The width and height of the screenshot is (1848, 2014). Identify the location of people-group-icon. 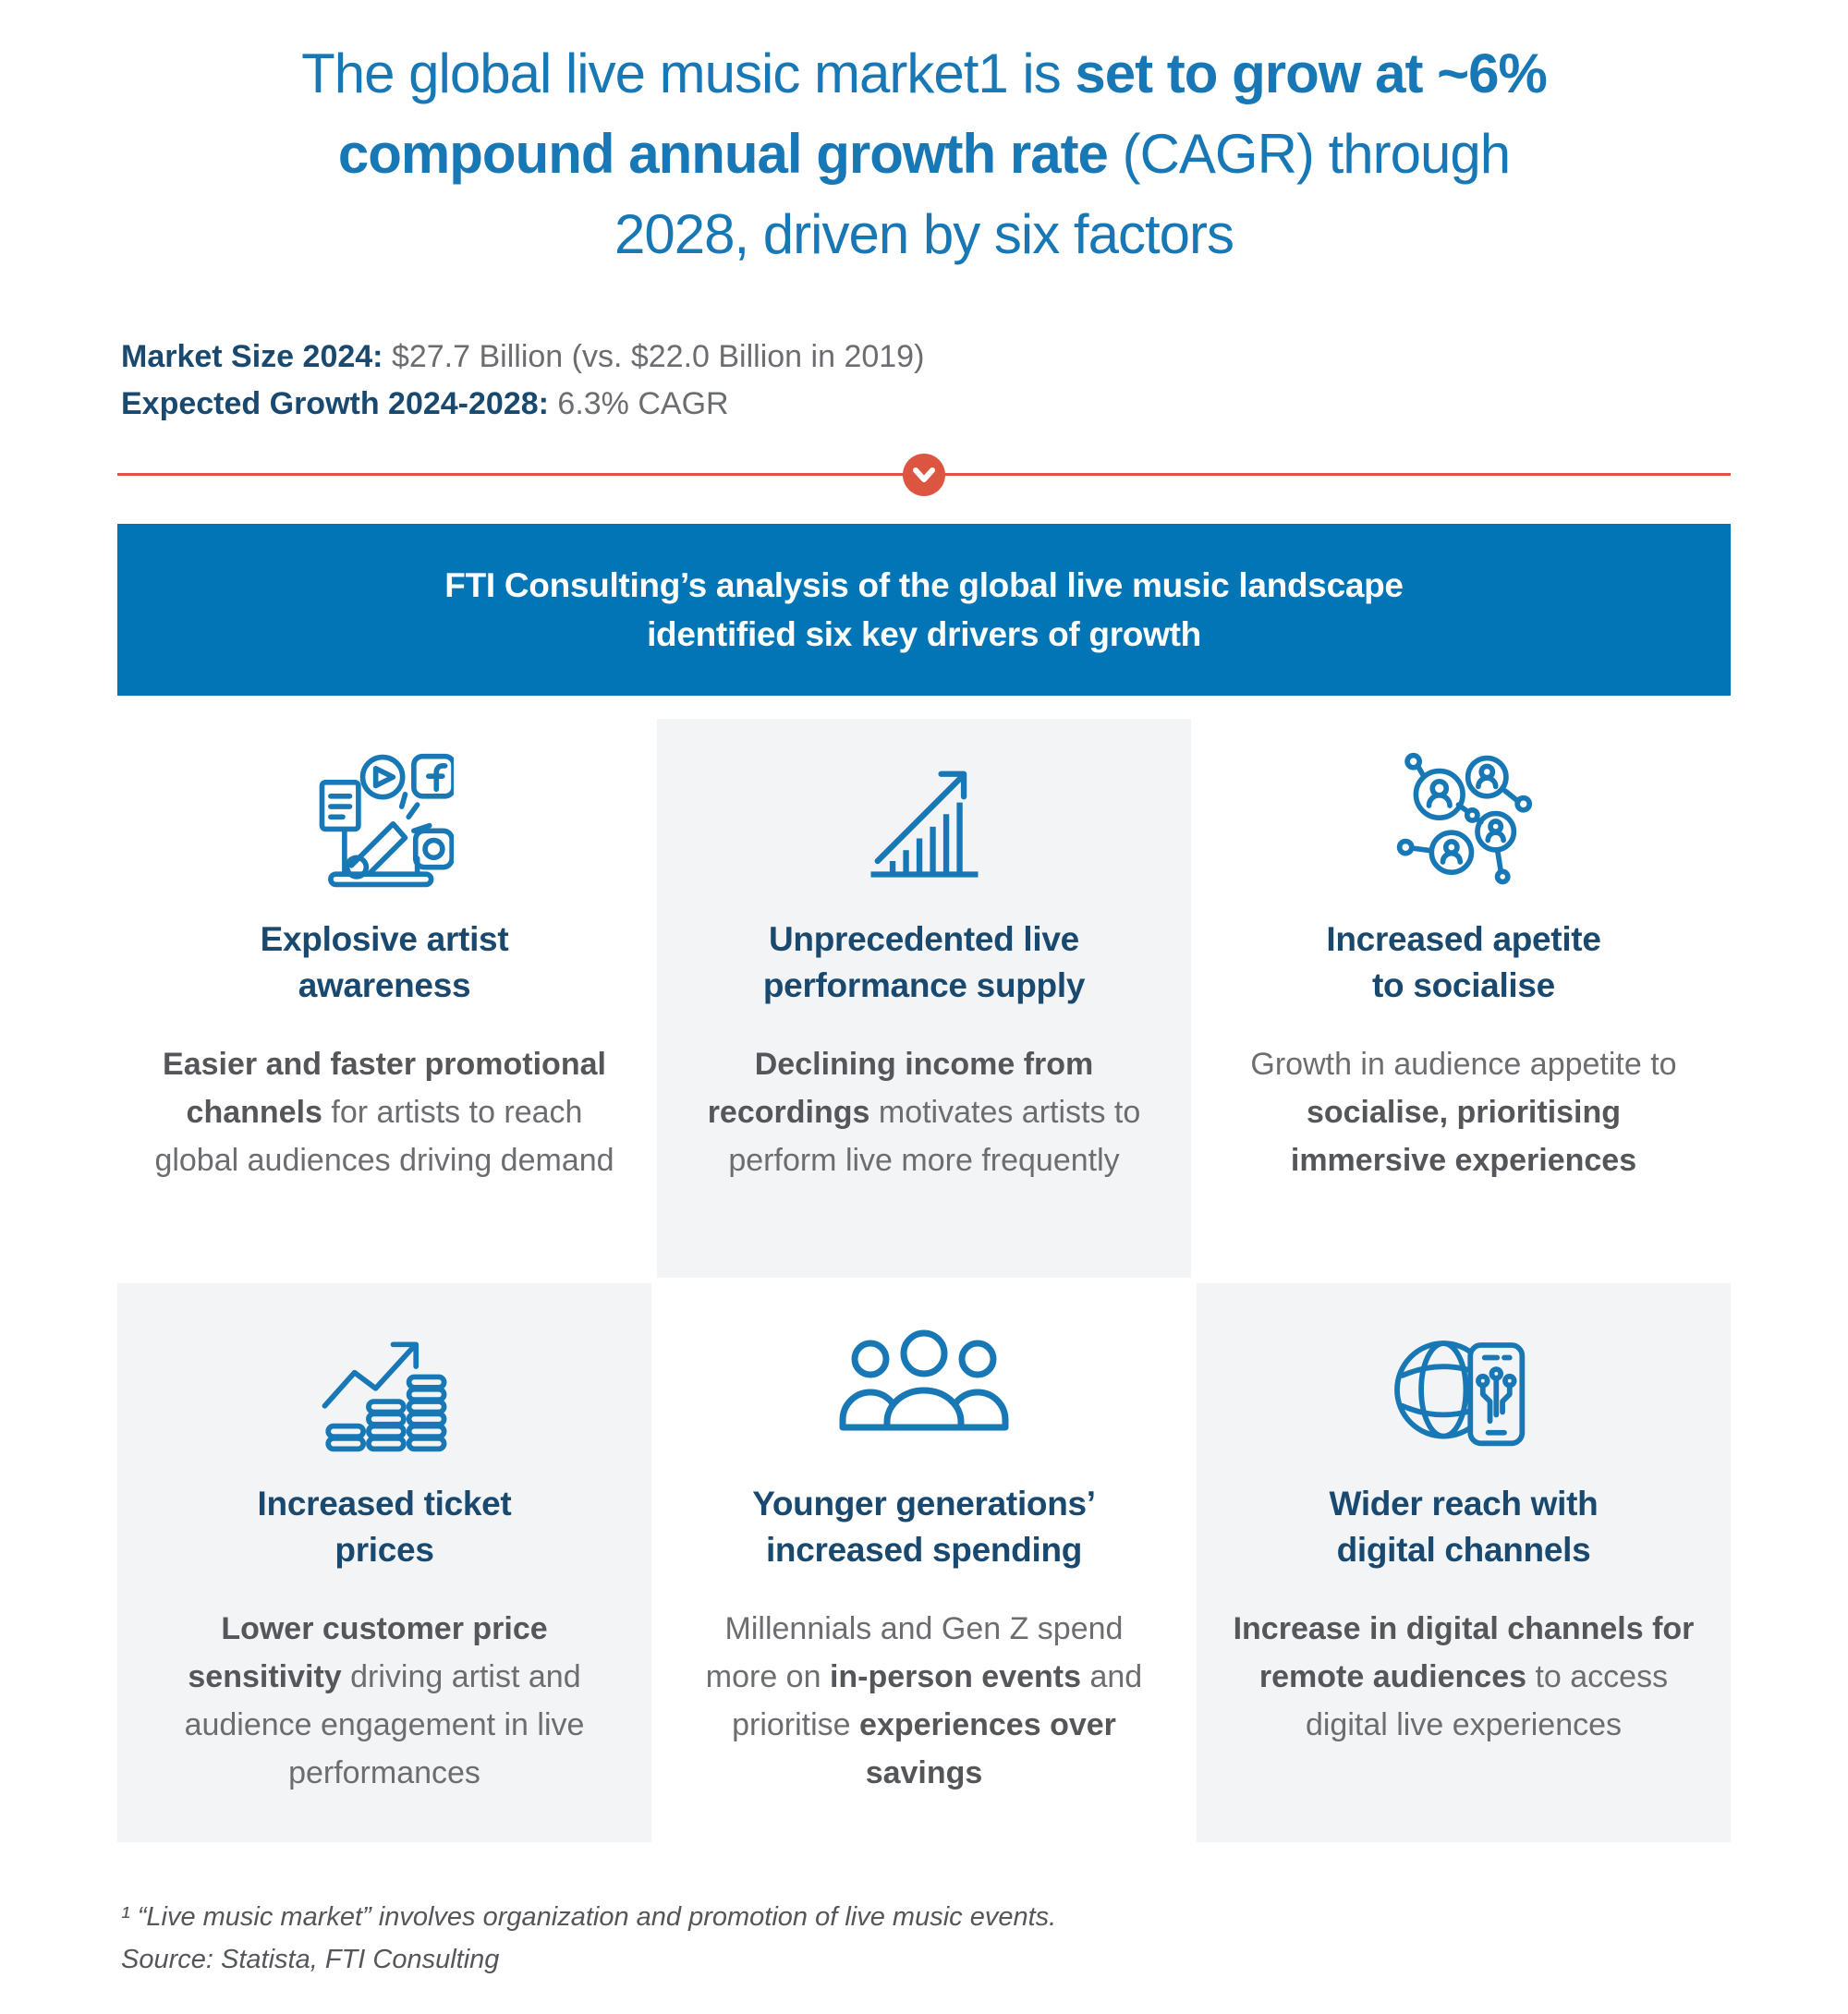
(924, 1385).